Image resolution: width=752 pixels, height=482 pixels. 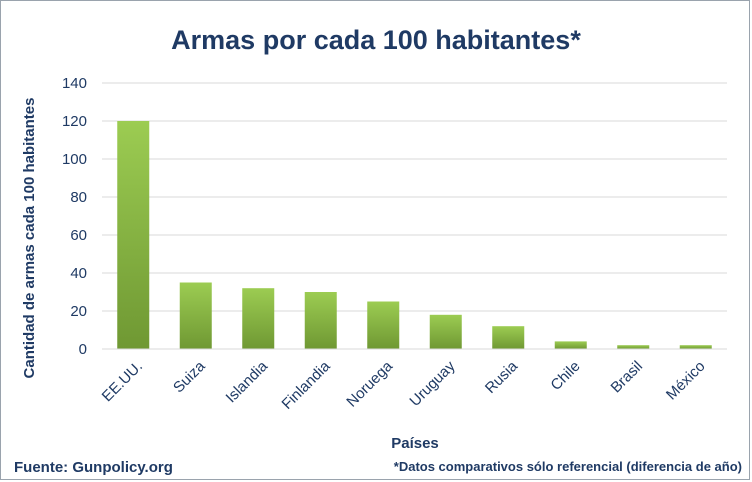 I want to click on x-tick-label: Islandia, so click(x=246, y=381).